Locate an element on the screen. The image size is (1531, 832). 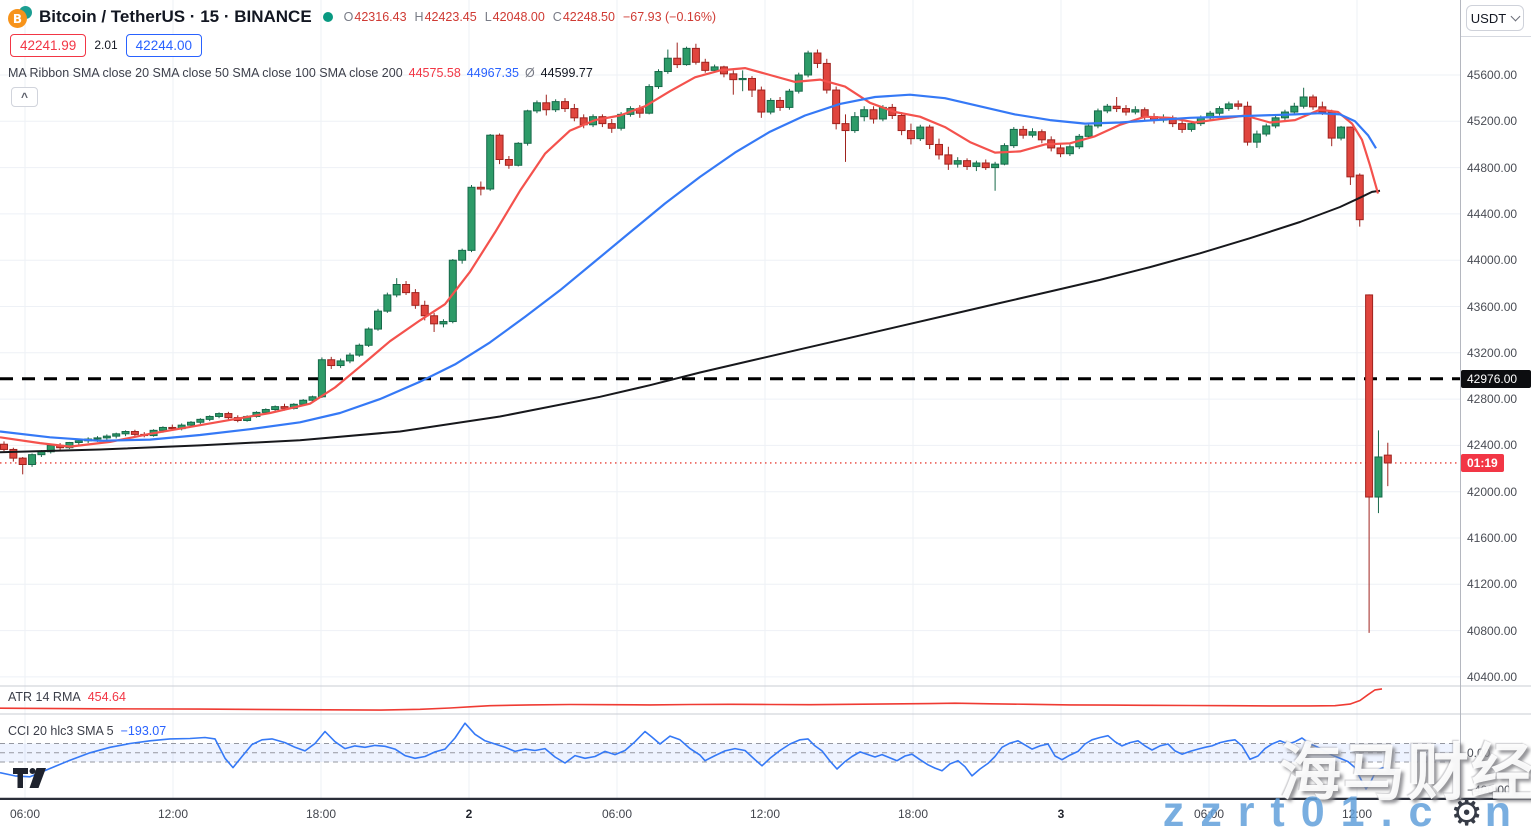
price-tick-label: 40400.00 is located at coordinates (1492, 676).